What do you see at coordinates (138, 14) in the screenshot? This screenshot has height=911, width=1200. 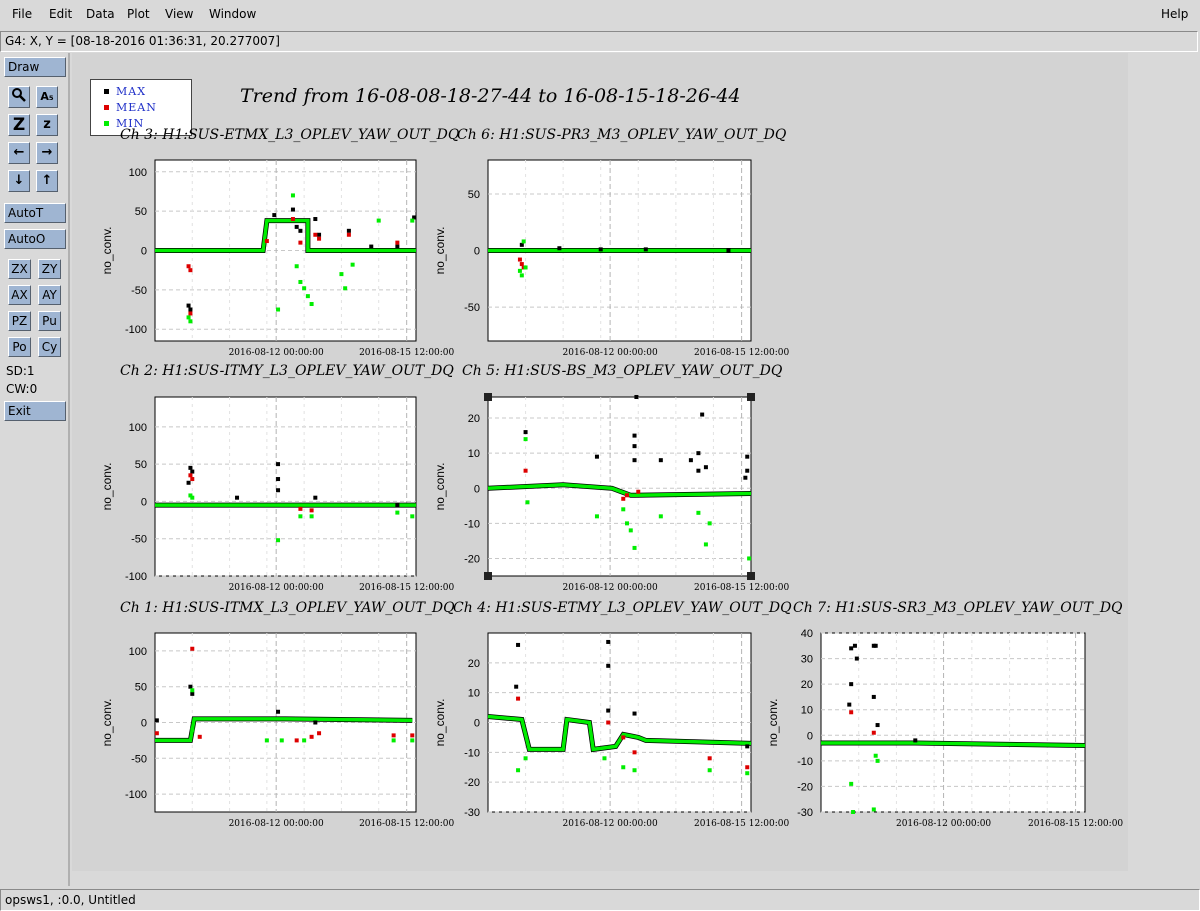 I see `menu-plot: Plot` at bounding box center [138, 14].